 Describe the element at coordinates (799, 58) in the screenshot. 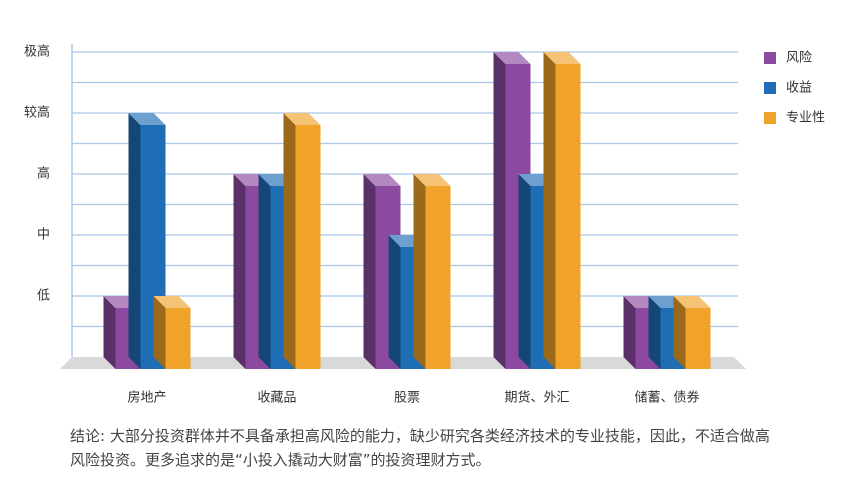

I see `legend-label: 风险` at that location.